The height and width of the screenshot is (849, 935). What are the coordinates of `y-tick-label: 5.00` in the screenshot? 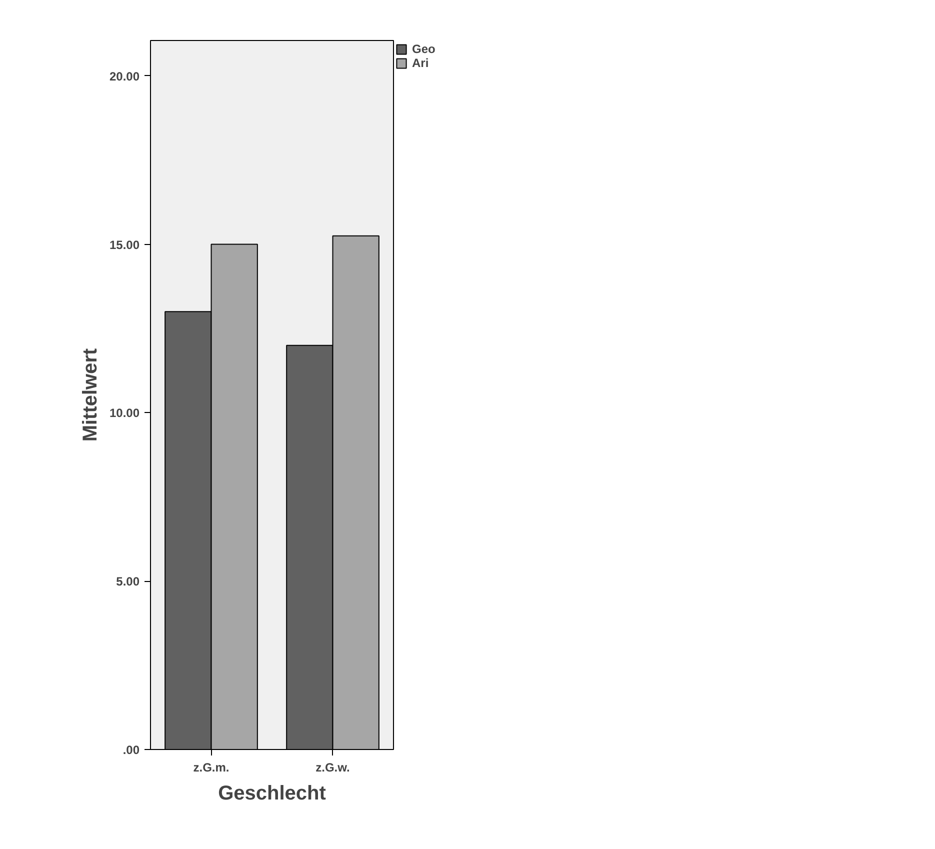 It's located at (128, 581).